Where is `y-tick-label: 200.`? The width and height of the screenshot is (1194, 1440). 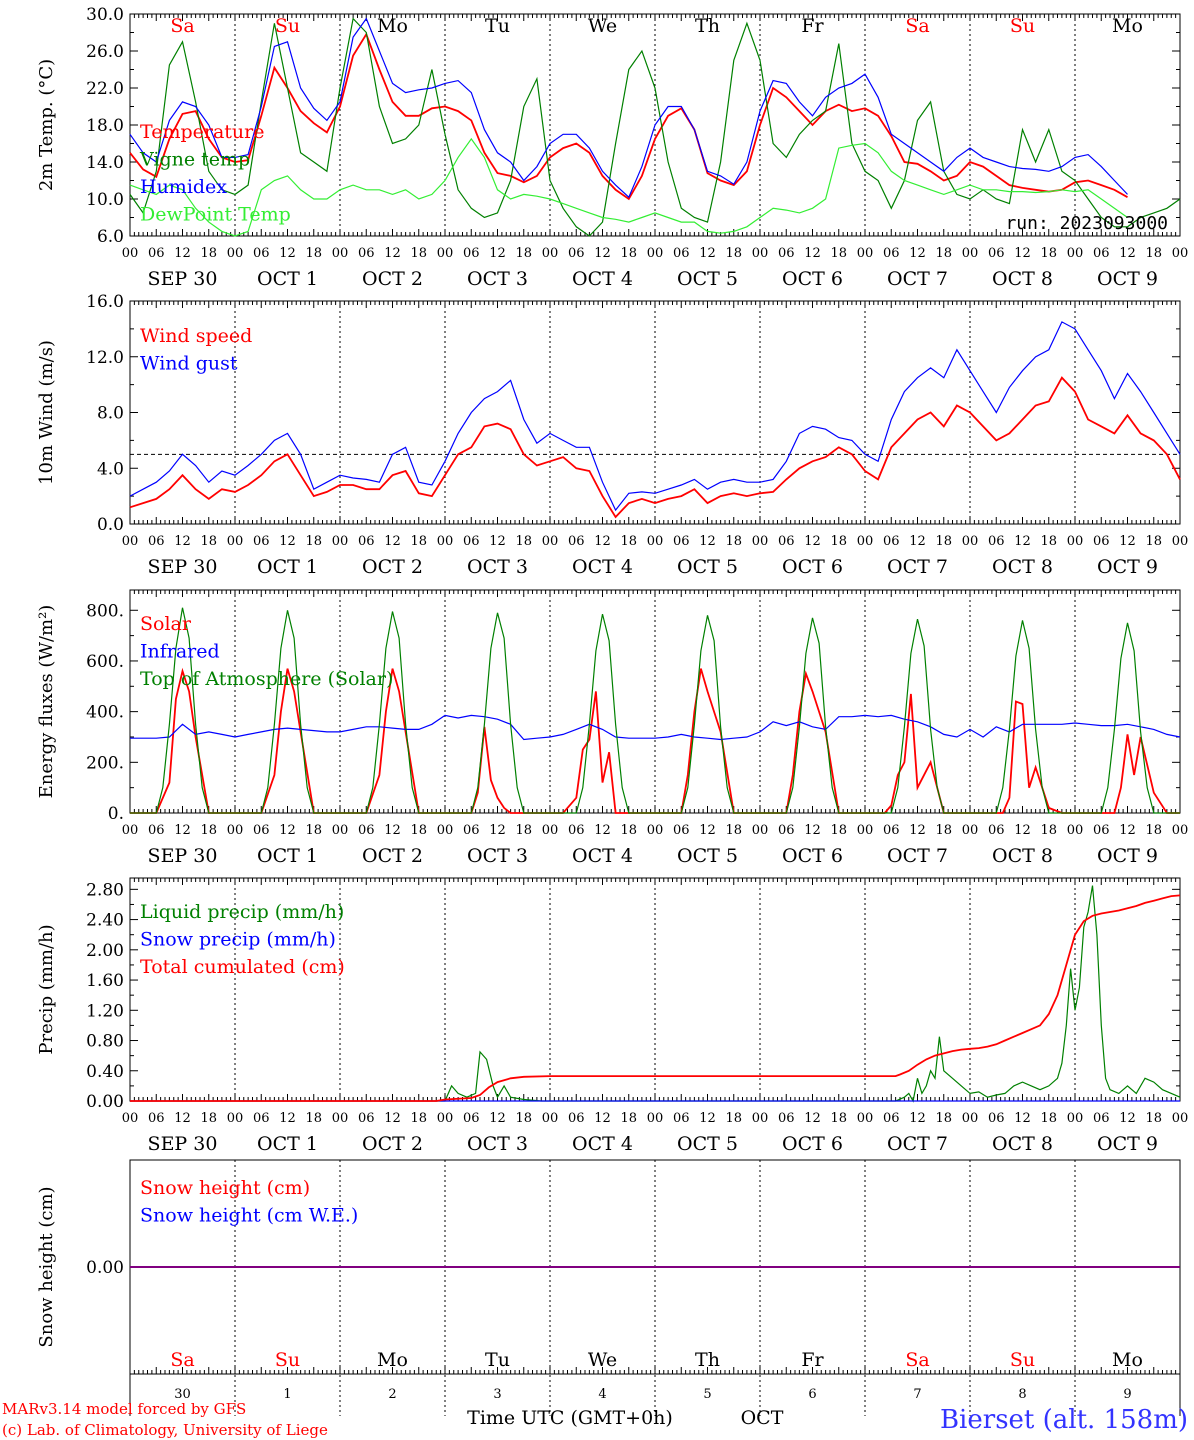 y-tick-label: 200. is located at coordinates (105, 763).